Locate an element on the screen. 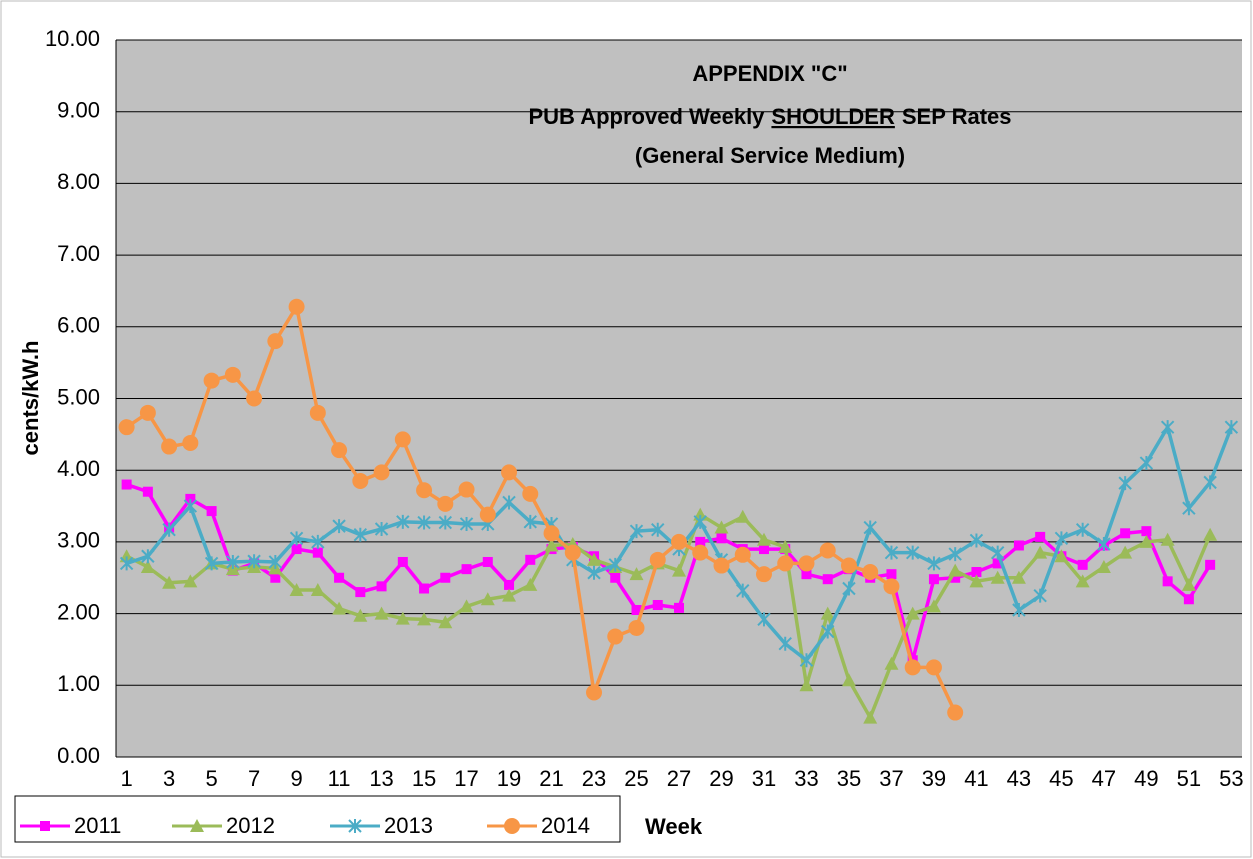  y-tick-label: 5.00 is located at coordinates (78, 396).